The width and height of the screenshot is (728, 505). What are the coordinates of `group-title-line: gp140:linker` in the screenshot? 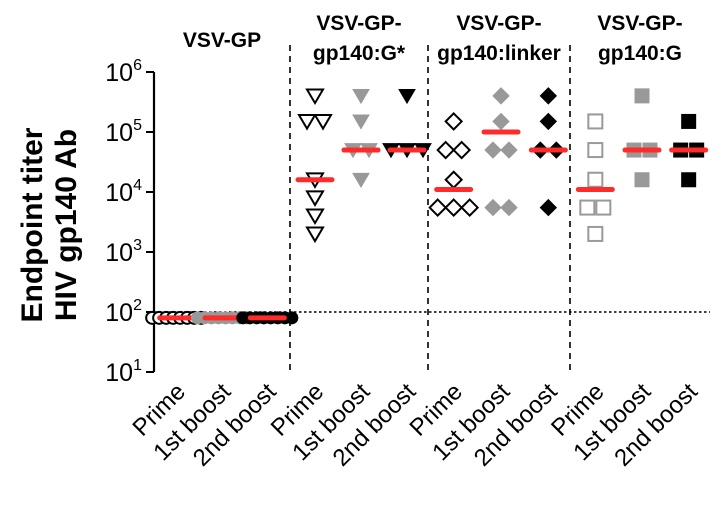 It's located at (499, 53).